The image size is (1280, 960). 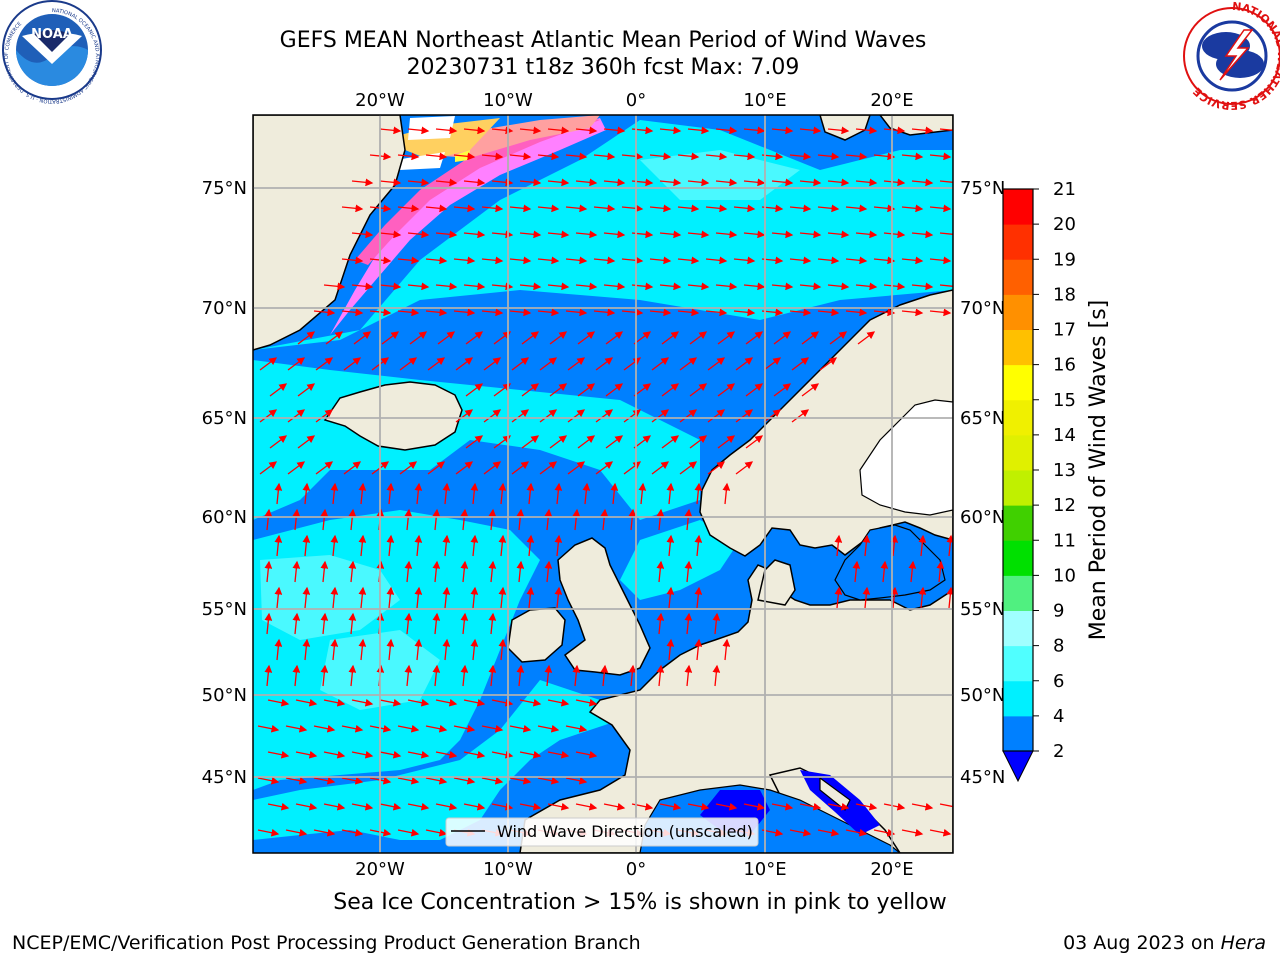 I want to click on tick-label: 70°N, so click(x=982, y=308).